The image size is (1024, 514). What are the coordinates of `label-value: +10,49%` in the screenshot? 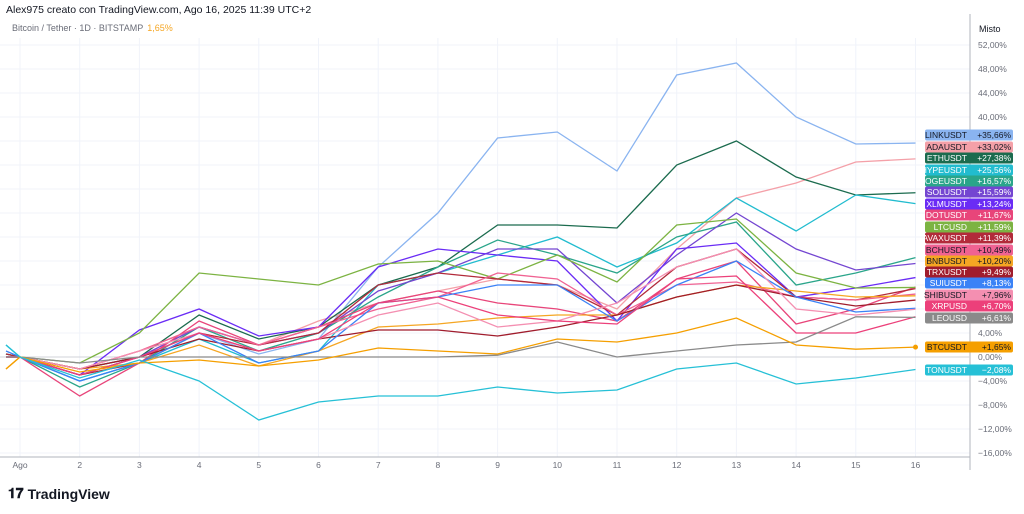 It's located at (994, 250).